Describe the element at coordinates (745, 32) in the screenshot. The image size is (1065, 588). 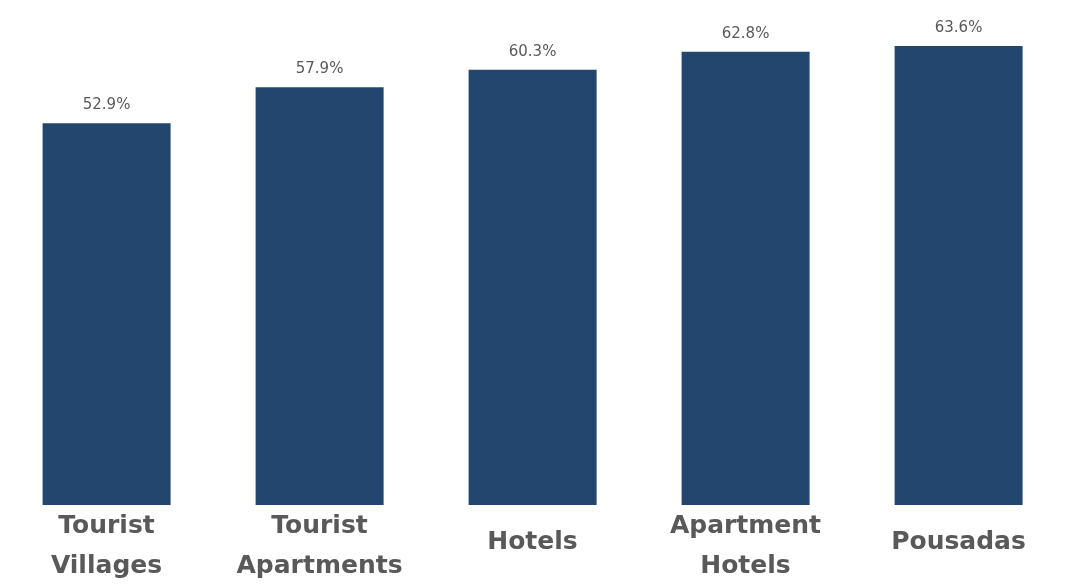
I see `data-label: 62.8%` at that location.